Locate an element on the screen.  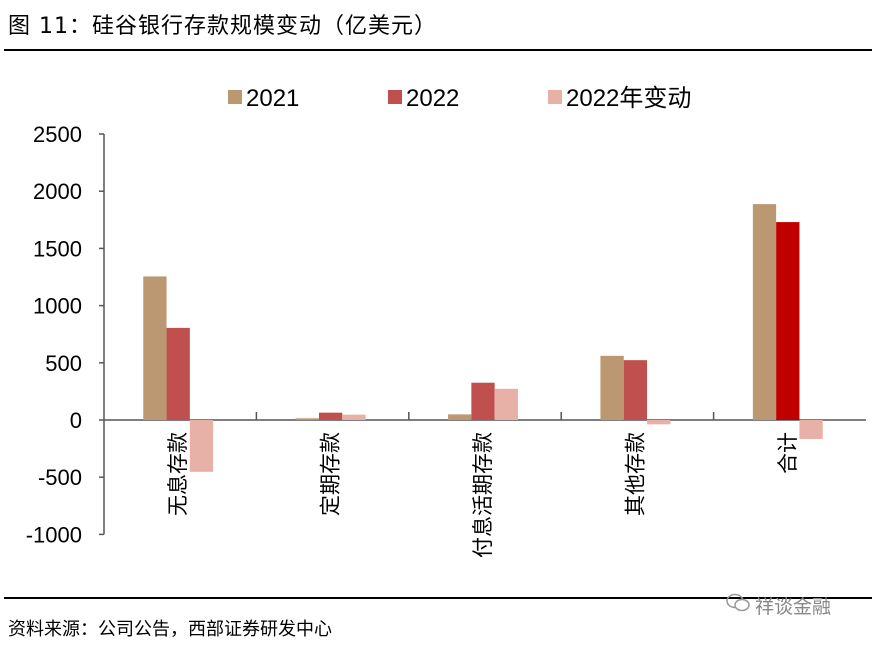
y-tick-label: -500 is located at coordinates (60, 477).